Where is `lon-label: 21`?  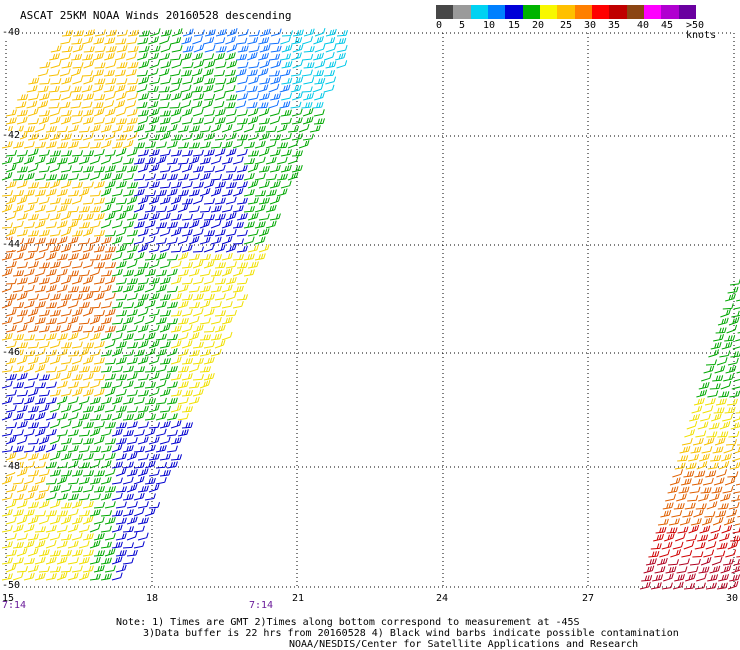 lon-label: 21 is located at coordinates (298, 598).